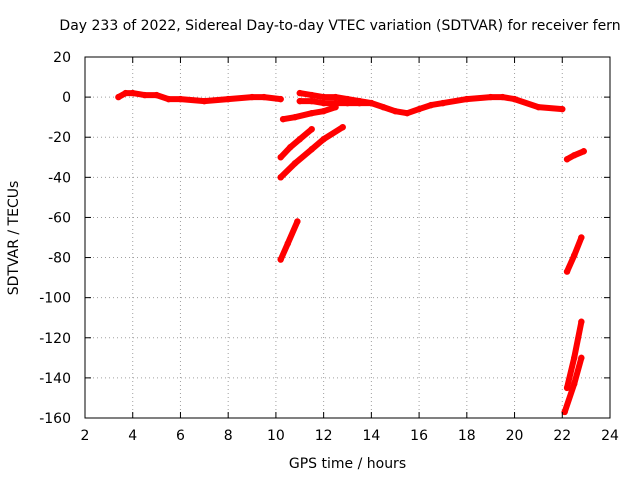 This screenshot has width=640, height=480. I want to click on x-tick-label: 4, so click(132, 436).